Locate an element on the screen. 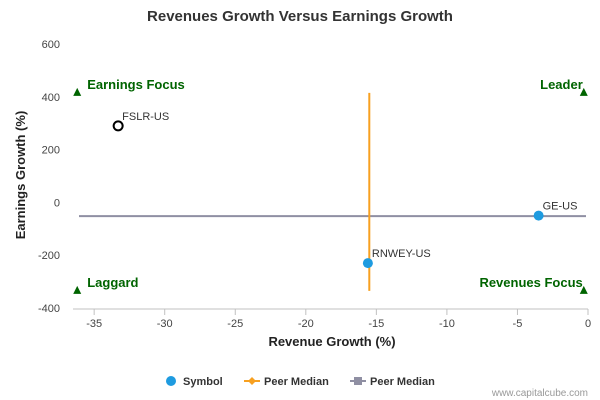 Image resolution: width=600 pixels, height=400 pixels. y-tick-label: 600 is located at coordinates (51, 45).